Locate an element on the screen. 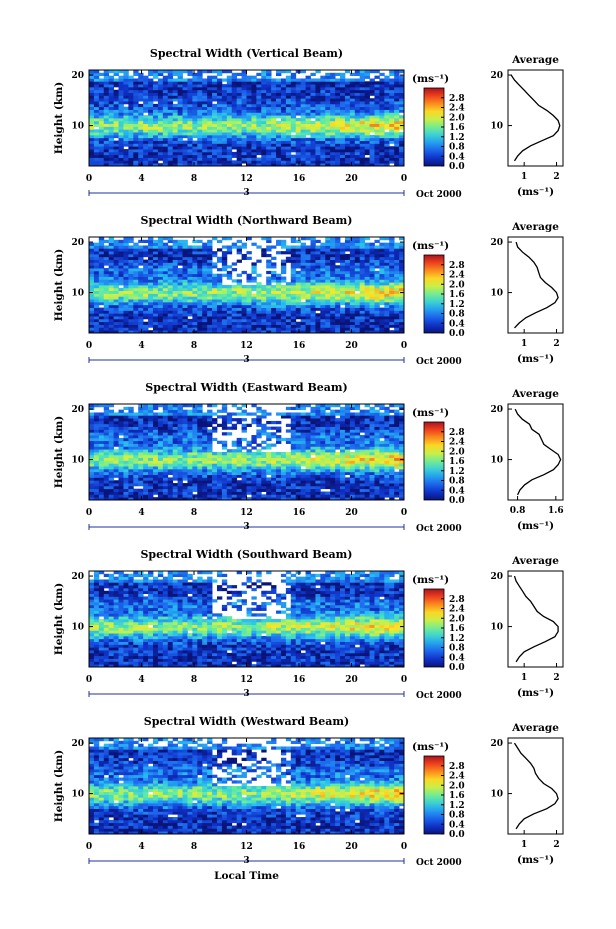 The width and height of the screenshot is (616, 929). x-axis-label: Local Time is located at coordinates (246, 876).